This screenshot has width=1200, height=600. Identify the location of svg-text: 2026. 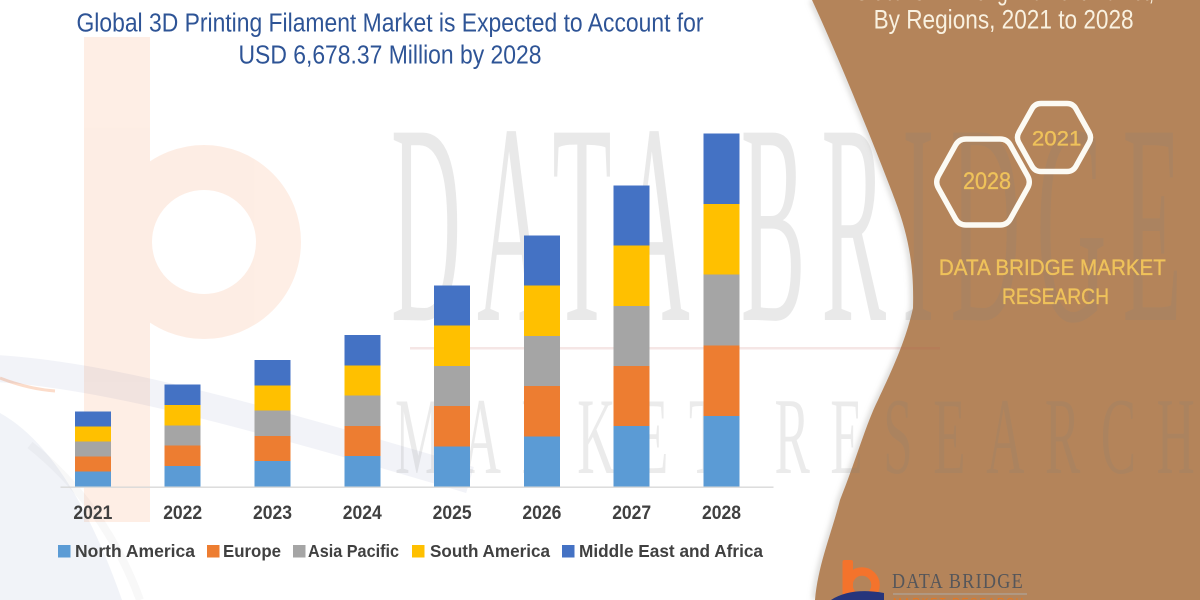
(541, 513).